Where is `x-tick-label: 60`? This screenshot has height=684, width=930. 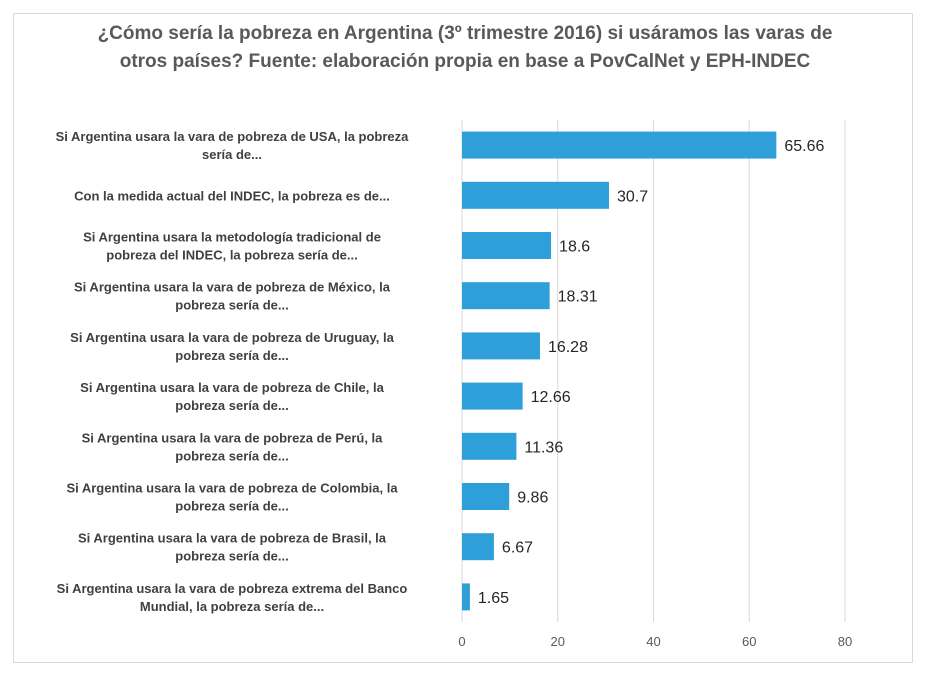
x-tick-label: 60 is located at coordinates (749, 641).